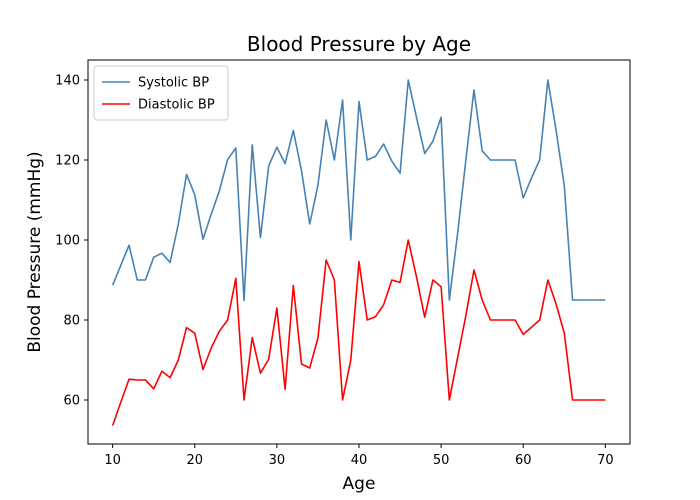  What do you see at coordinates (359, 484) in the screenshot?
I see `x-axis-title: Age` at bounding box center [359, 484].